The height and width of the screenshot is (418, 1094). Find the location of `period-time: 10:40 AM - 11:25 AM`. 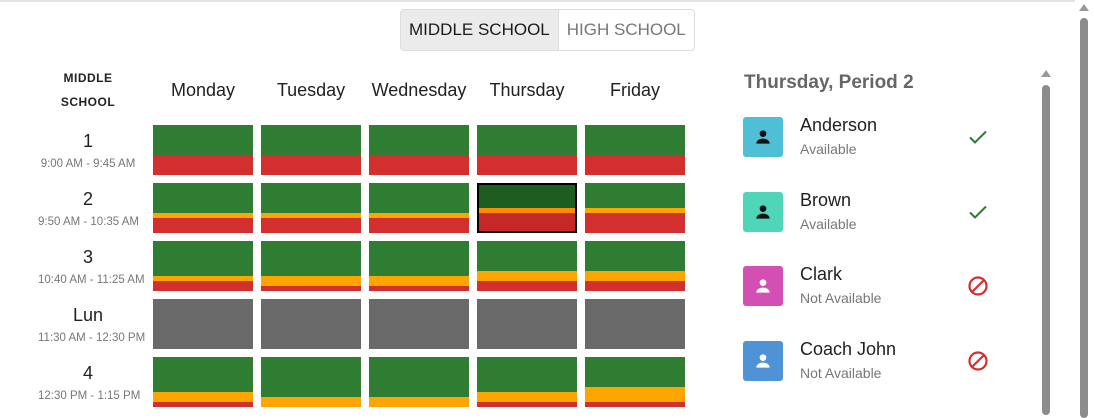

period-time: 10:40 AM - 11:25 AM is located at coordinates (91, 280).